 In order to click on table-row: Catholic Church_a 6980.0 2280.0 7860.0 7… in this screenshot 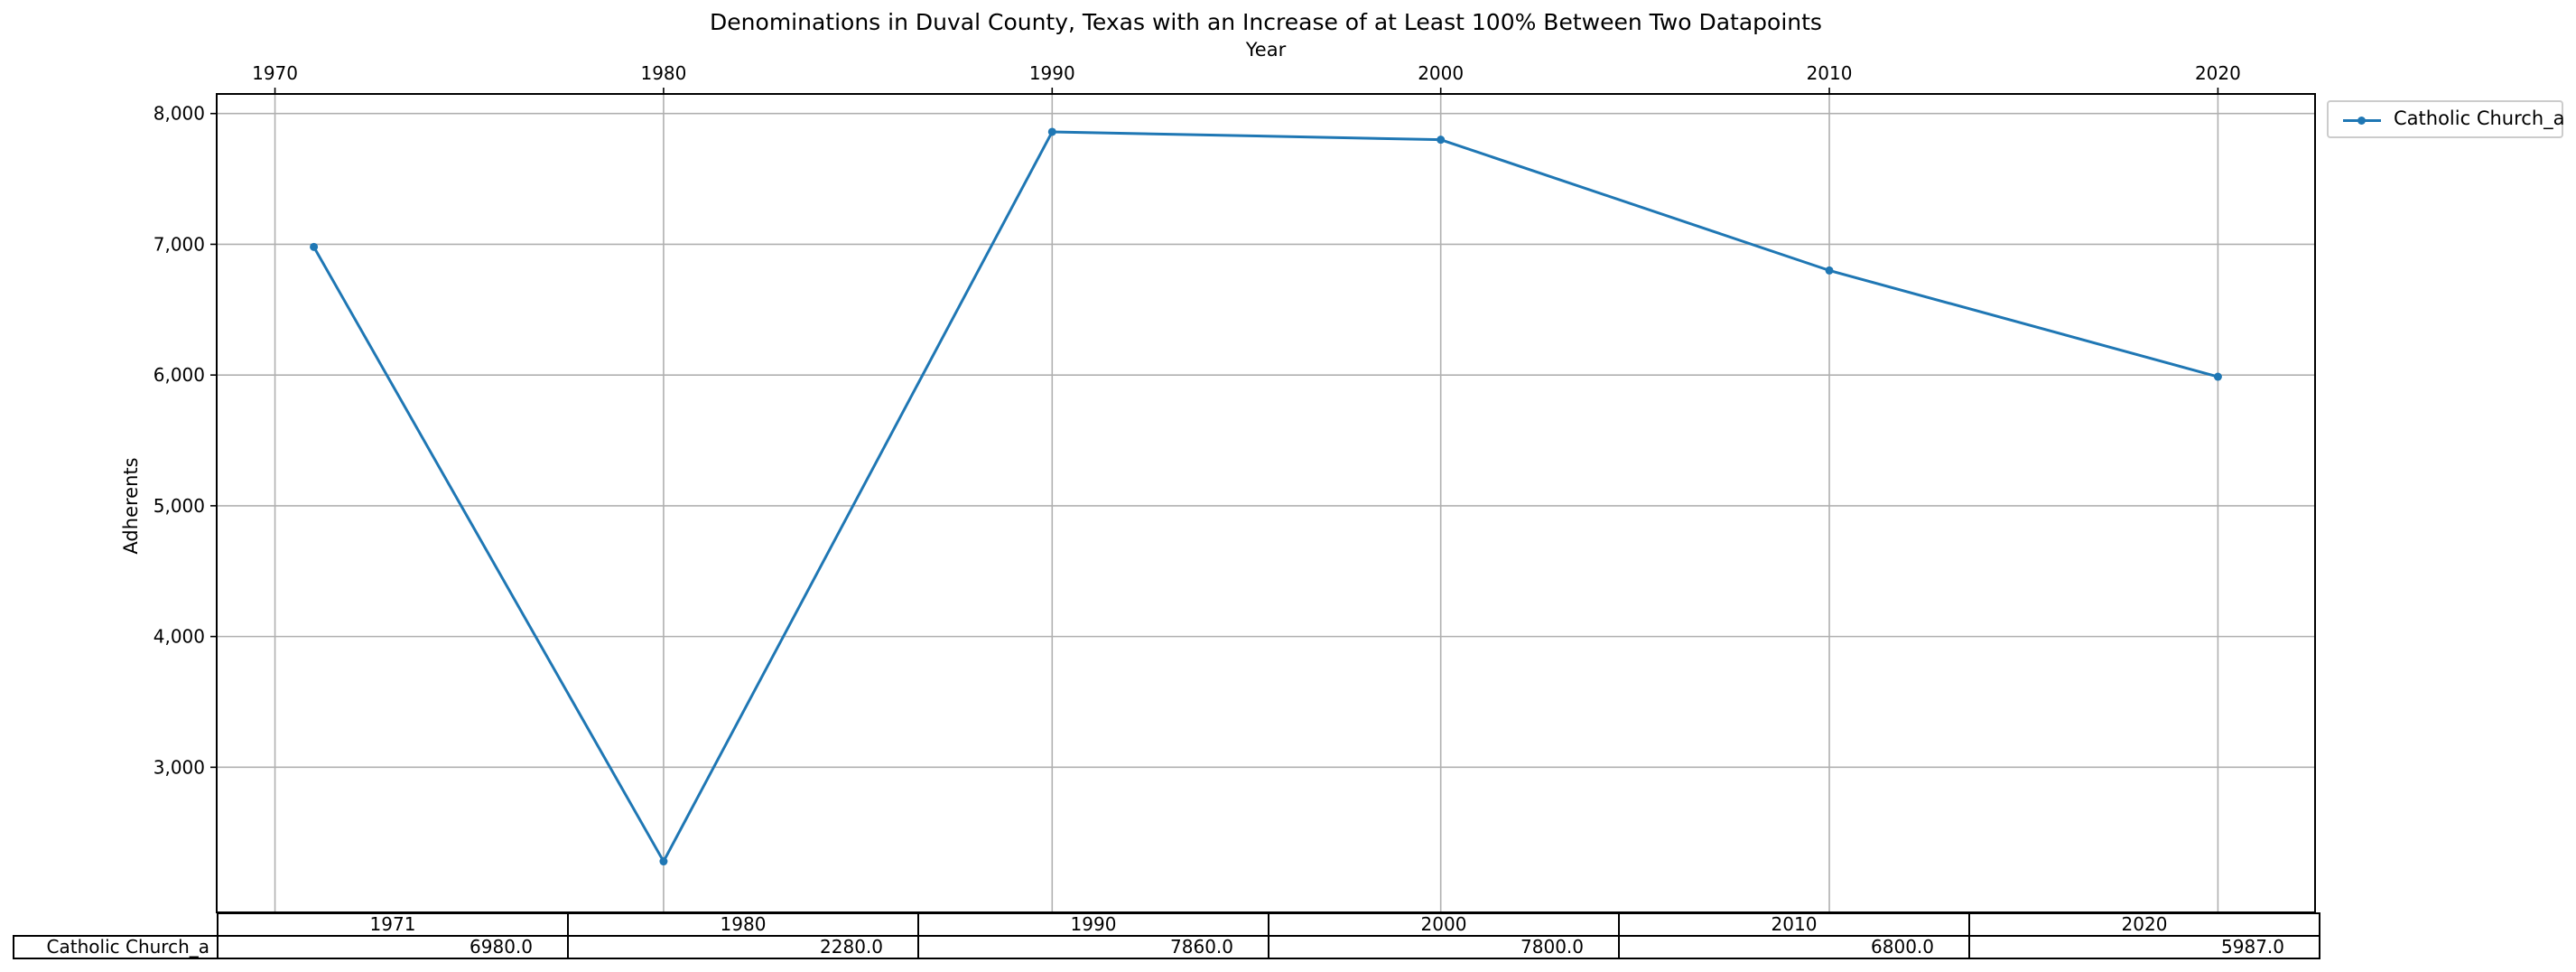, I will do `click(1166, 947)`.